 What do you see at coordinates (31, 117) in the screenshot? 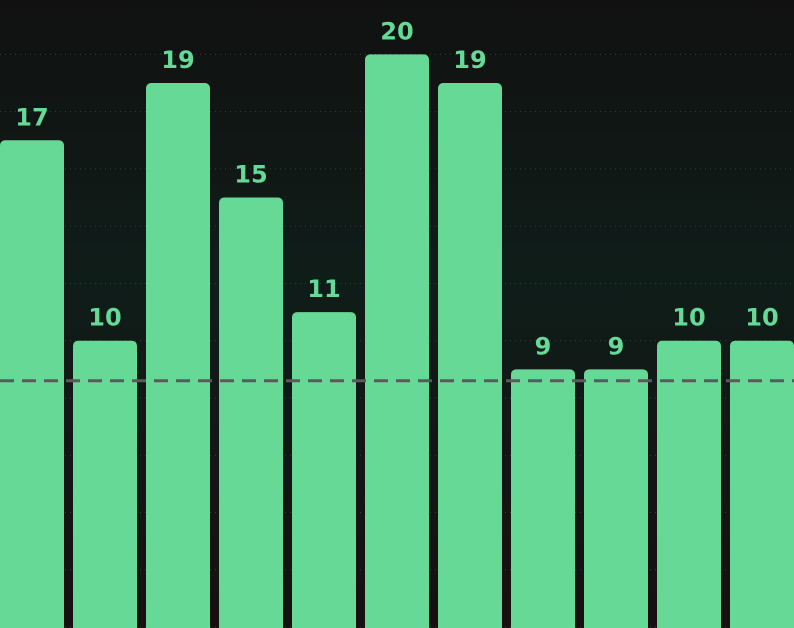
I see `bar-value-label: 17` at bounding box center [31, 117].